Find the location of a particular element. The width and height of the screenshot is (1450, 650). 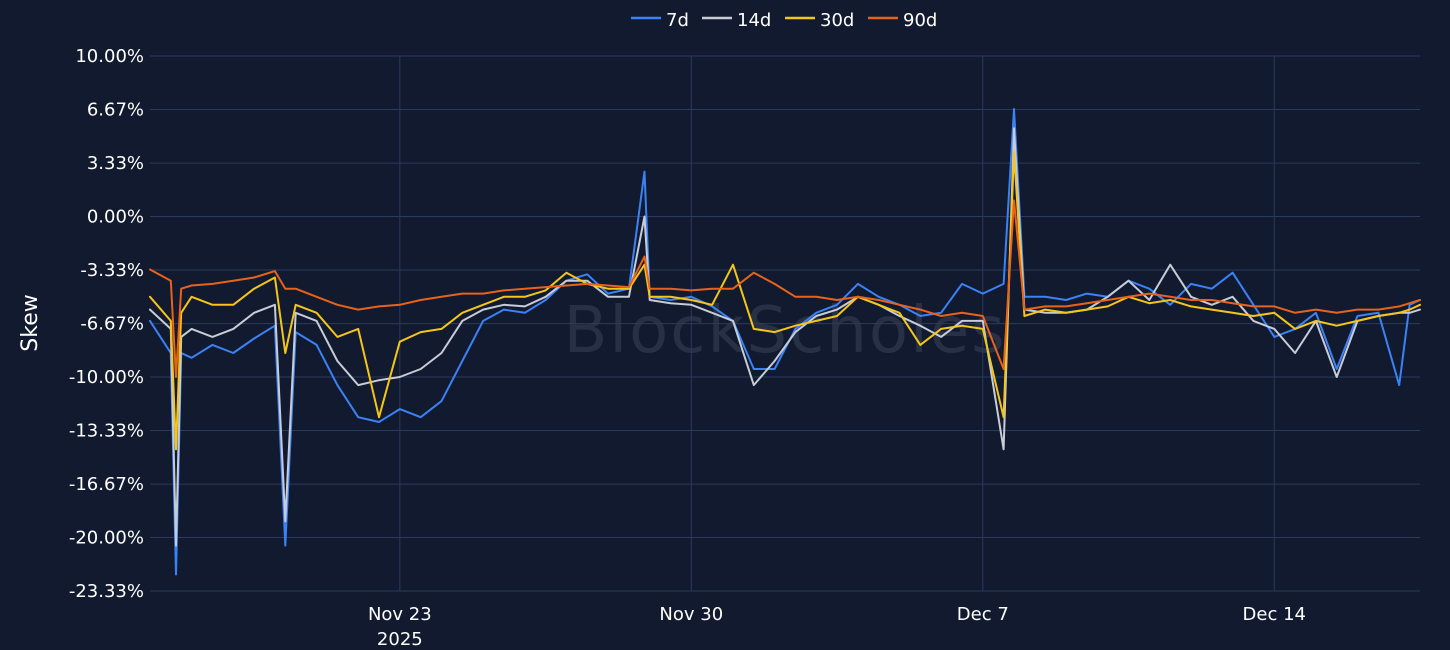

legend-label-30d: 30d is located at coordinates (837, 20).